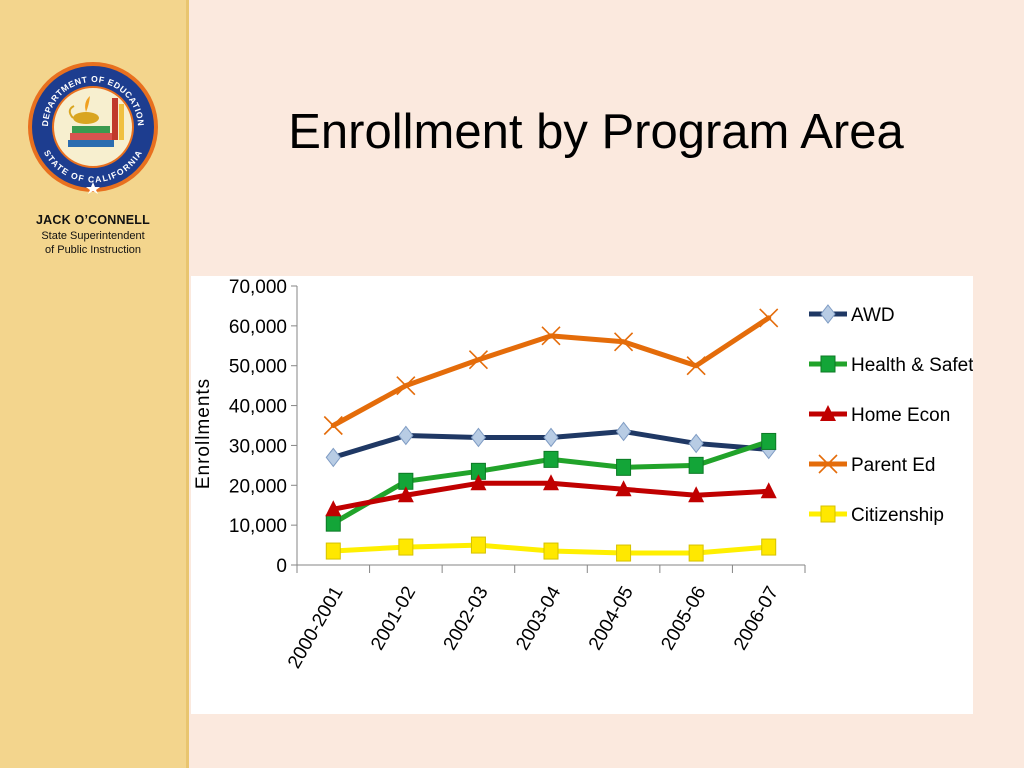 This screenshot has width=1024, height=768. I want to click on series-health-safety, so click(551, 482).